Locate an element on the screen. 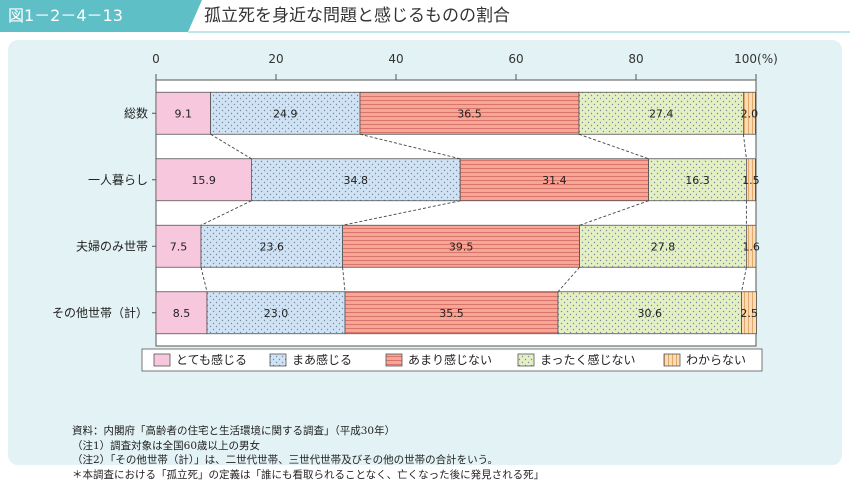 The height and width of the screenshot is (482, 850). legend-label: まったく感じない is located at coordinates (588, 359).